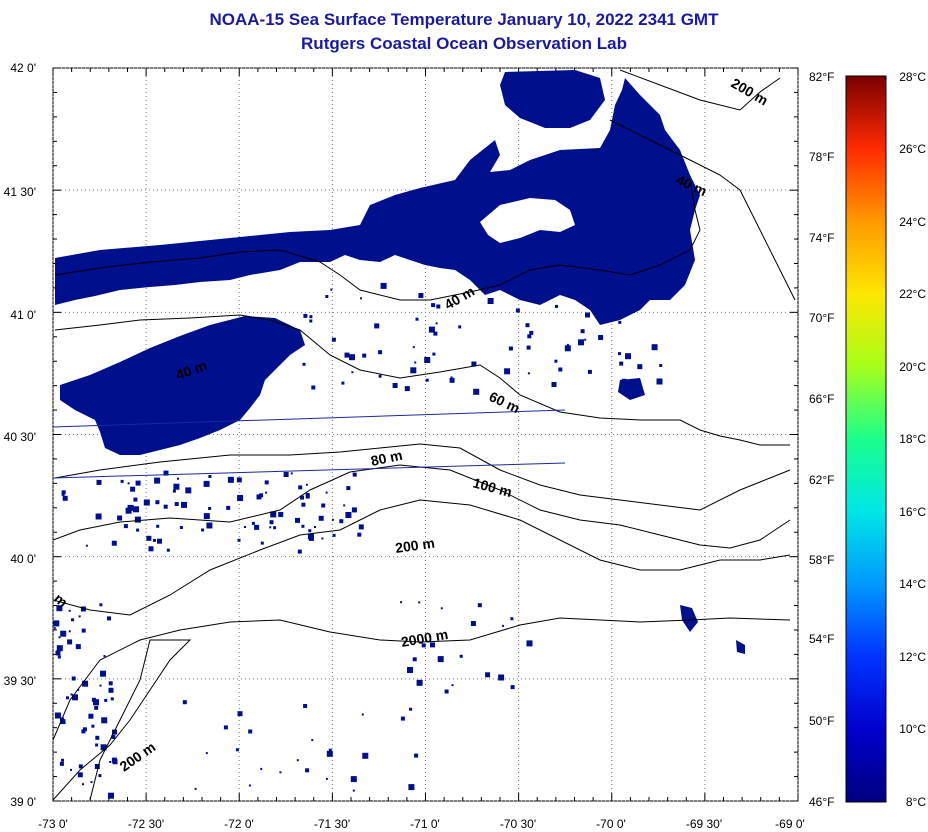 This screenshot has height=832, width=928. What do you see at coordinates (611, 824) in the screenshot?
I see `lon-label: -70 0'` at bounding box center [611, 824].